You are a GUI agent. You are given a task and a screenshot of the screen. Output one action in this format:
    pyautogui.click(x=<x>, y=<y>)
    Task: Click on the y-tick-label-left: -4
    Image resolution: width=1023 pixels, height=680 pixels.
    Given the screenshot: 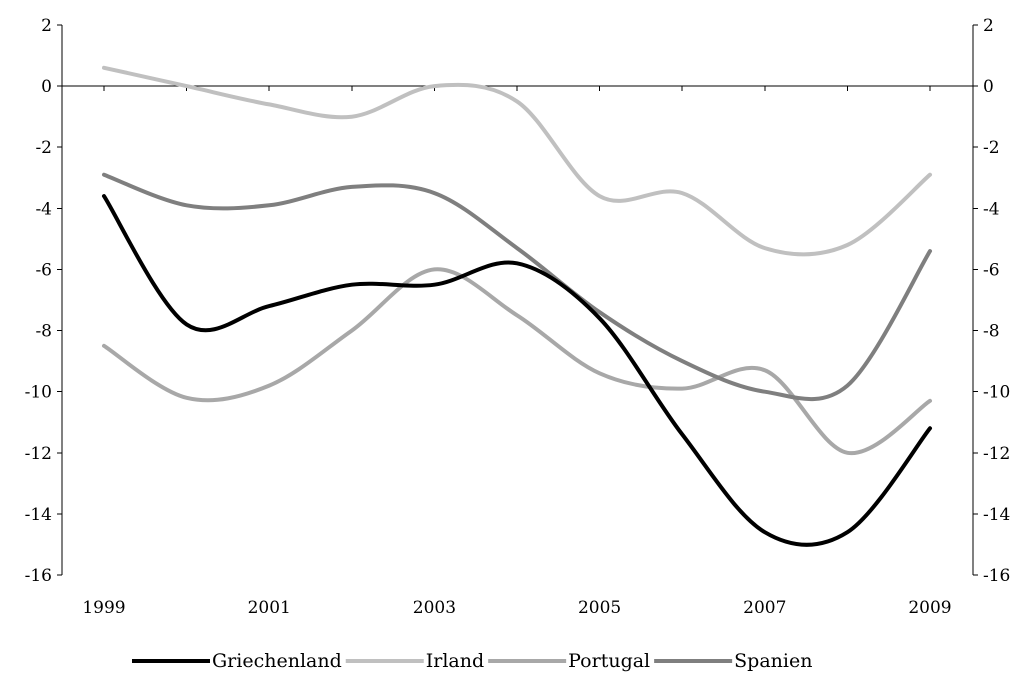 What is the action you would take?
    pyautogui.click(x=43, y=209)
    